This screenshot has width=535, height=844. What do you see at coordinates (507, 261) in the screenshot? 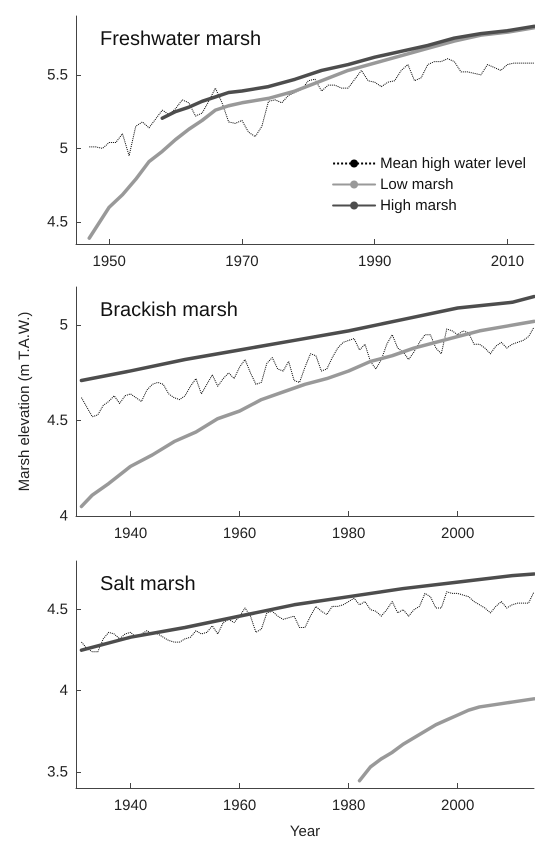
I see `x-tick-label: 2010` at bounding box center [507, 261].